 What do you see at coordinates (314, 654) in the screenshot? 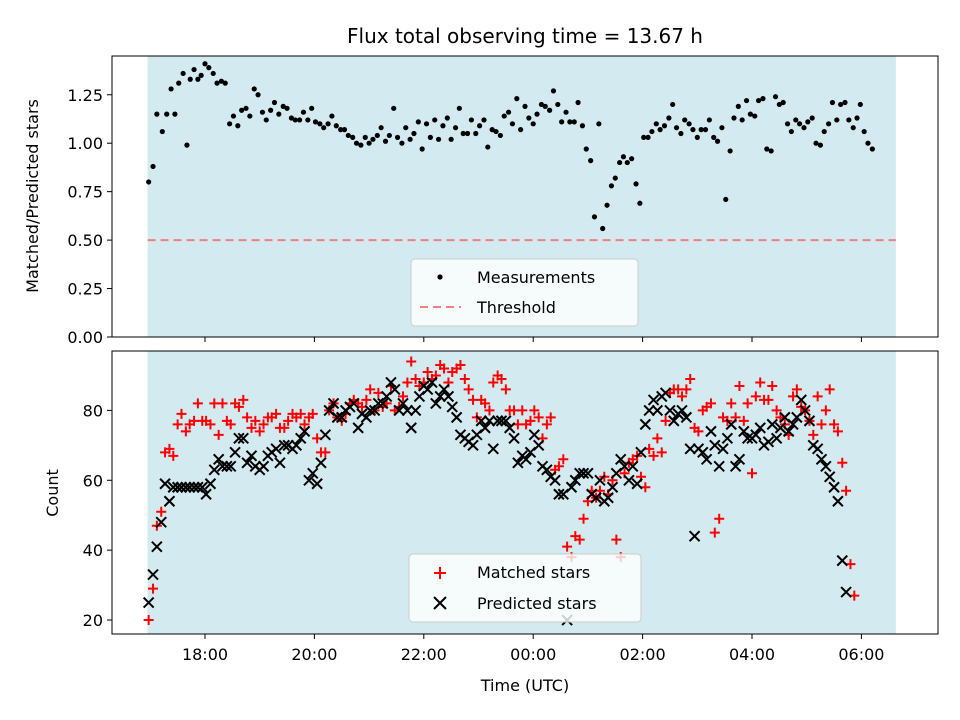
I see `x-tick-label: 20:00` at bounding box center [314, 654].